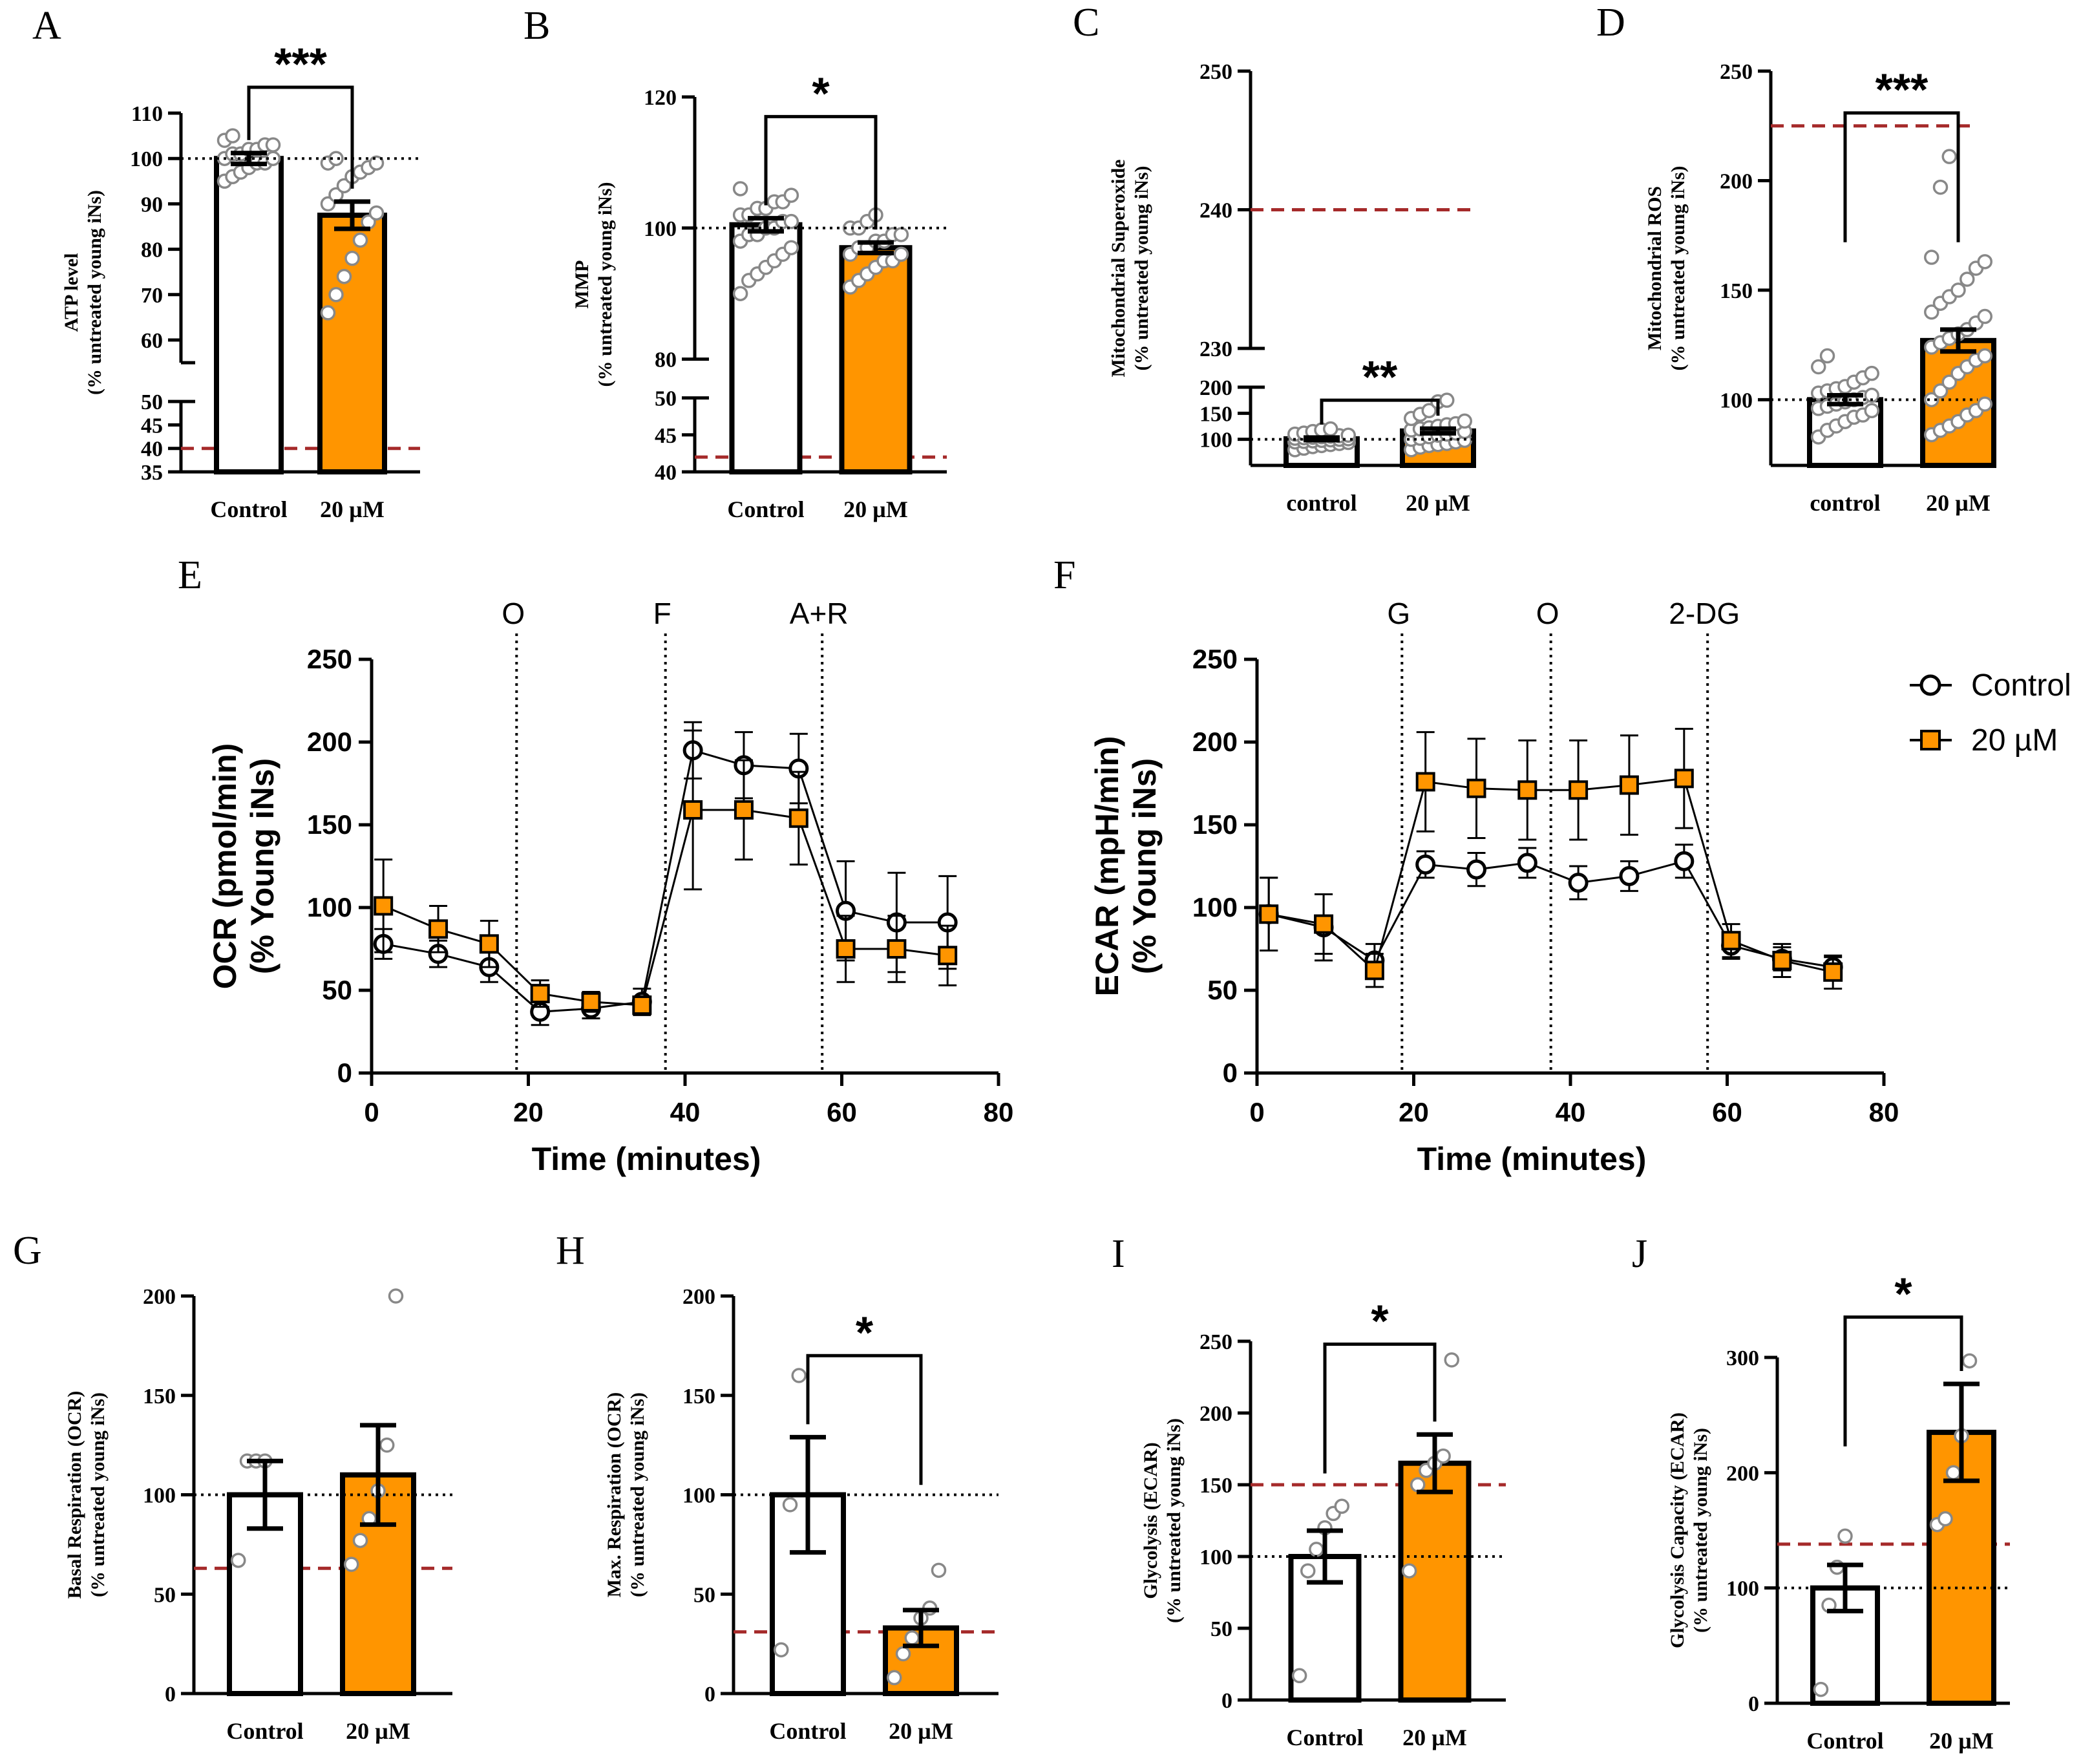 The image size is (2092, 1764). I want to click on significance-label: ***, so click(300, 64).